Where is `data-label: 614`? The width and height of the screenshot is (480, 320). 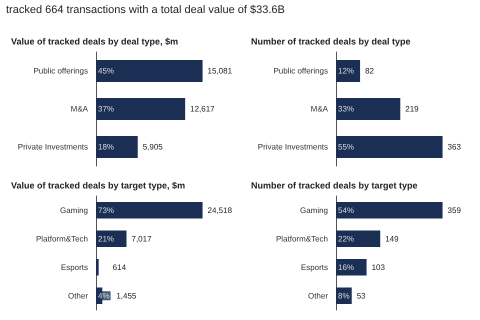 data-label: 614 is located at coordinates (119, 267).